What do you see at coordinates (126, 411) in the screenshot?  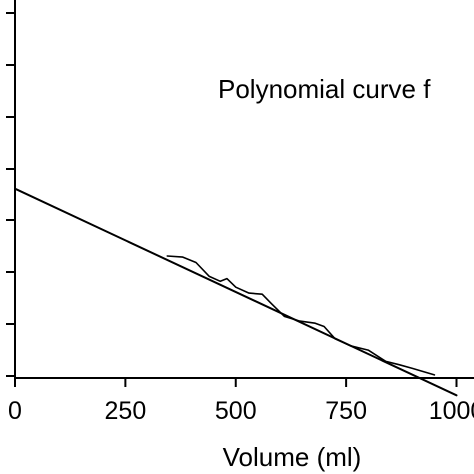 I see `x-tick-label: 250` at bounding box center [126, 411].